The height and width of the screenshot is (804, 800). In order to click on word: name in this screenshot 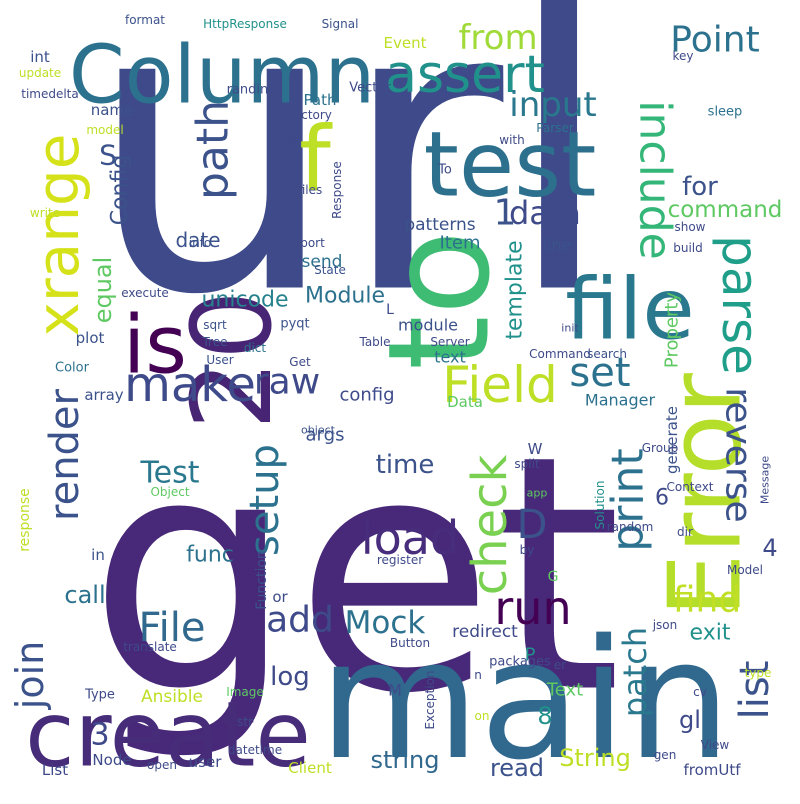, I will do `click(112, 110)`.